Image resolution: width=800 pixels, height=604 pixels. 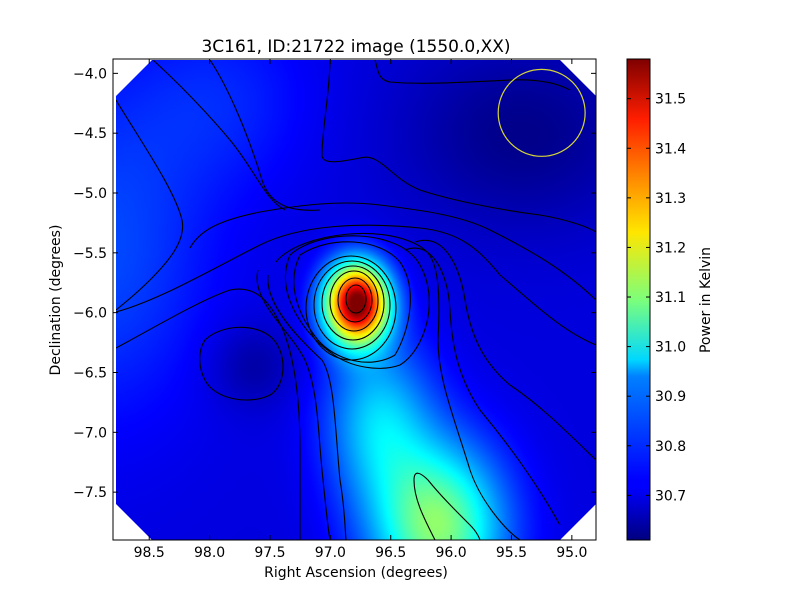 I want to click on chart-title: 3C161, ID:21722 image (1550.0,XX), so click(x=355, y=47).